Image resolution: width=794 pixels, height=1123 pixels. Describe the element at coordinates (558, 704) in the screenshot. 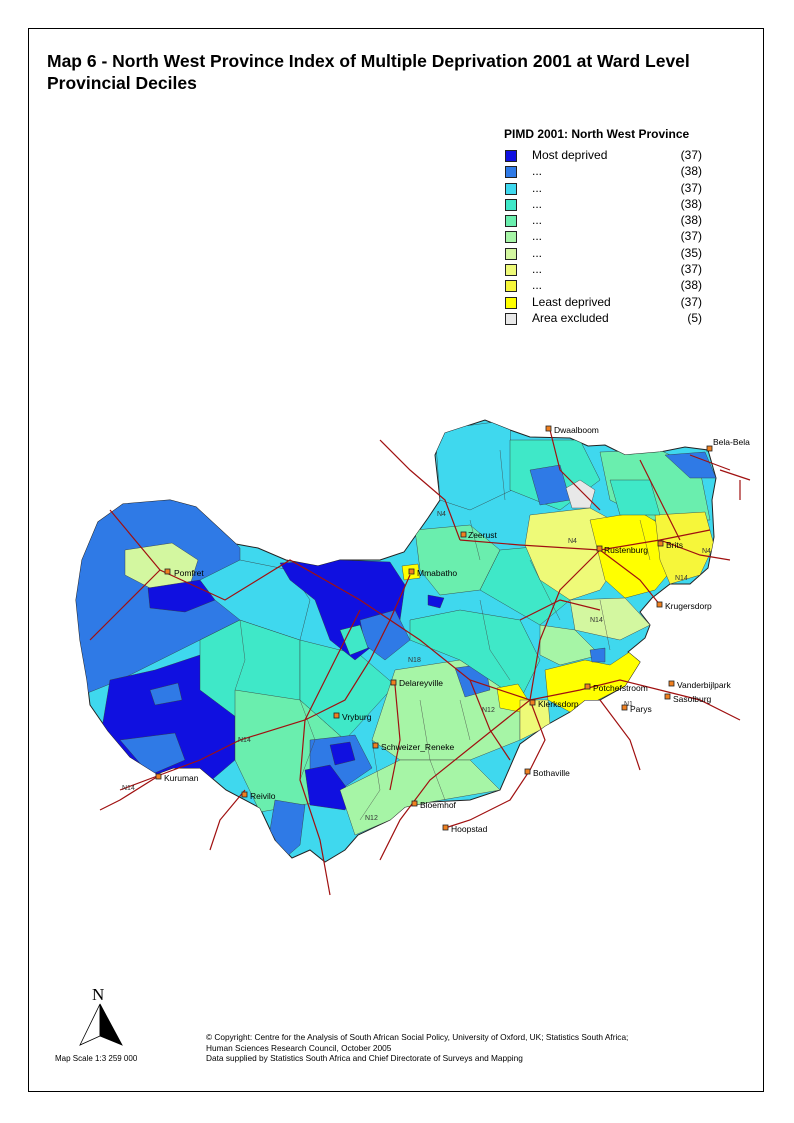

I see `town-label-klerksdorp: Klerksdorp` at that location.